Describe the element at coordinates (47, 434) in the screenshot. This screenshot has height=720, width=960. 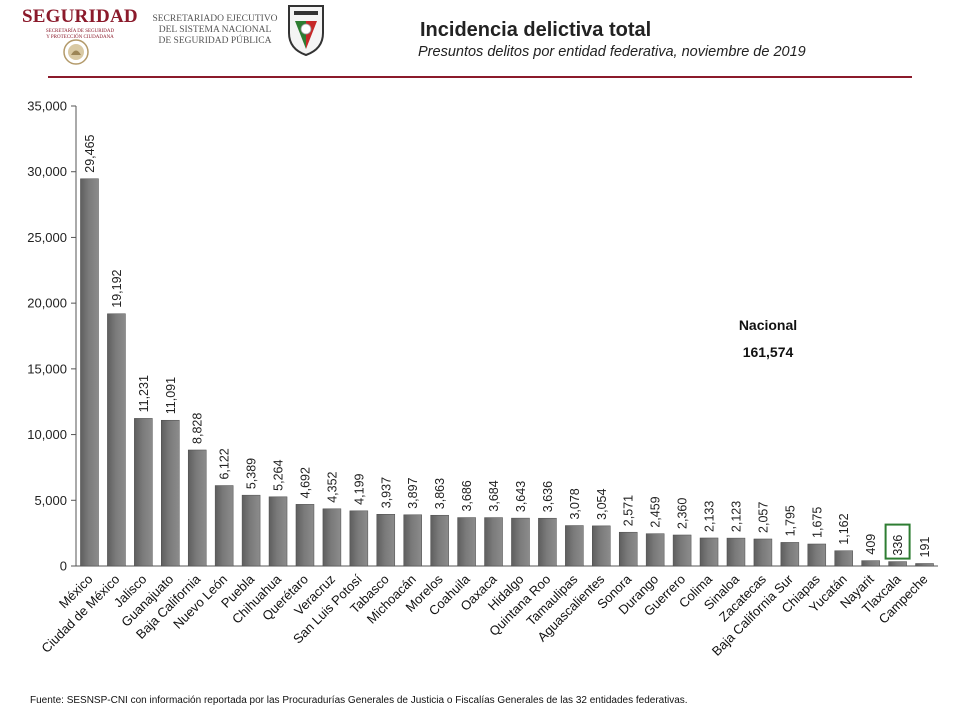
I see `y-tick-label: 10,000` at that location.